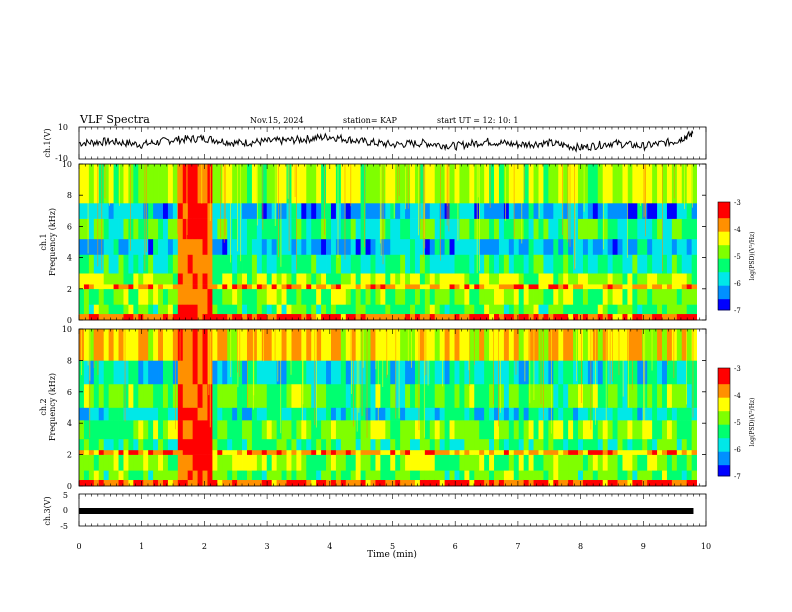 The image size is (792, 612). I want to click on colorbar-swatch, so click(724, 298).